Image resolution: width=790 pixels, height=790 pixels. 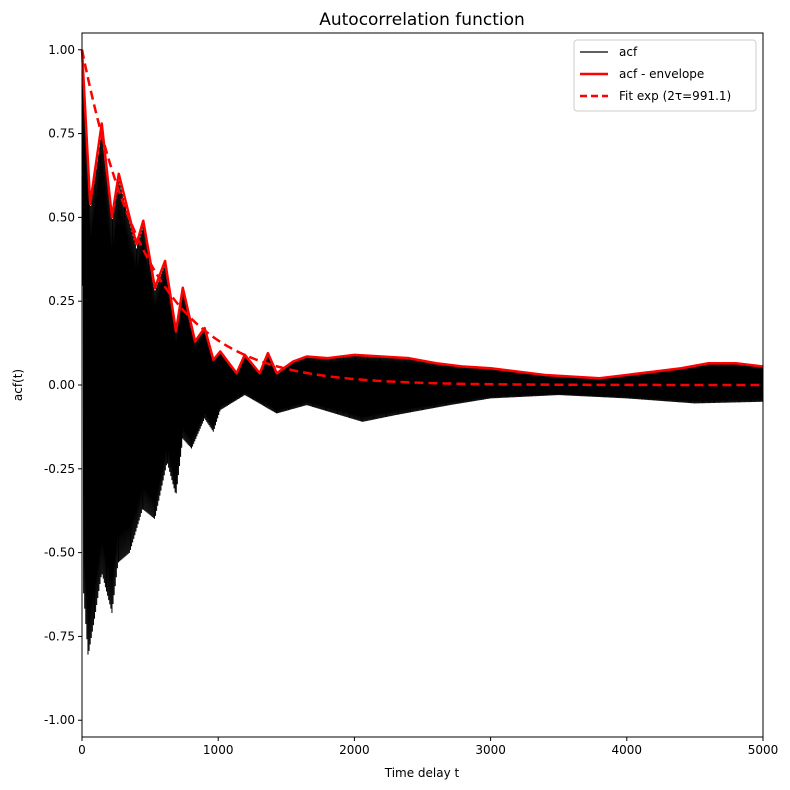 I want to click on legend-label-envelope: acf - envelope, so click(x=661, y=74).